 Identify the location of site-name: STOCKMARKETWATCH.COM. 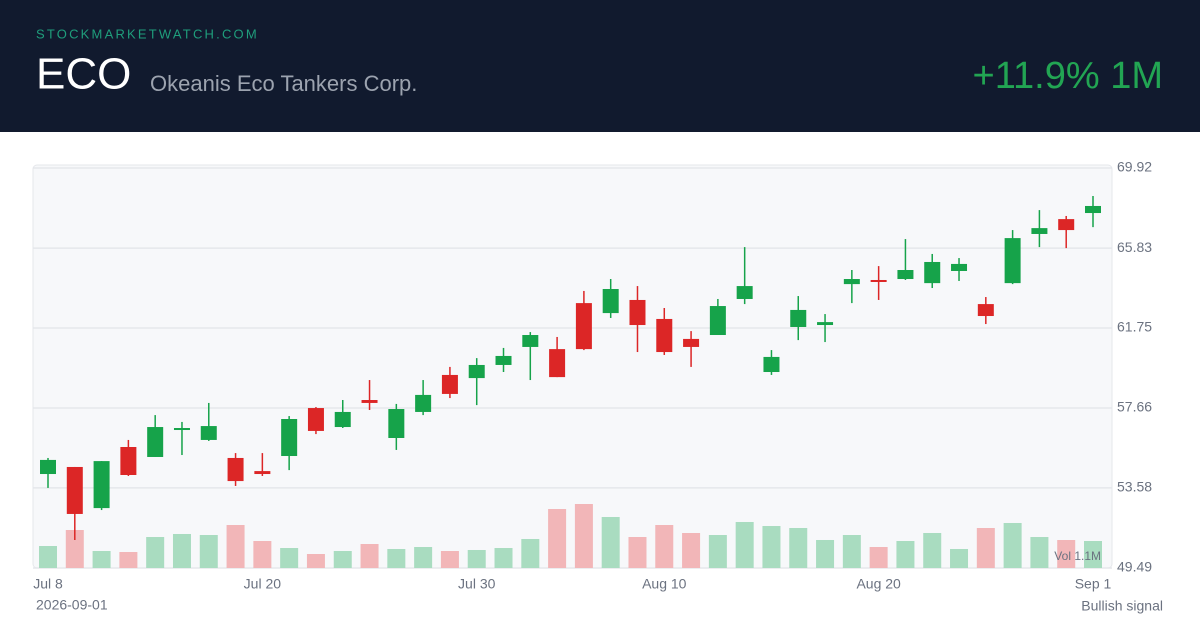
(147, 33).